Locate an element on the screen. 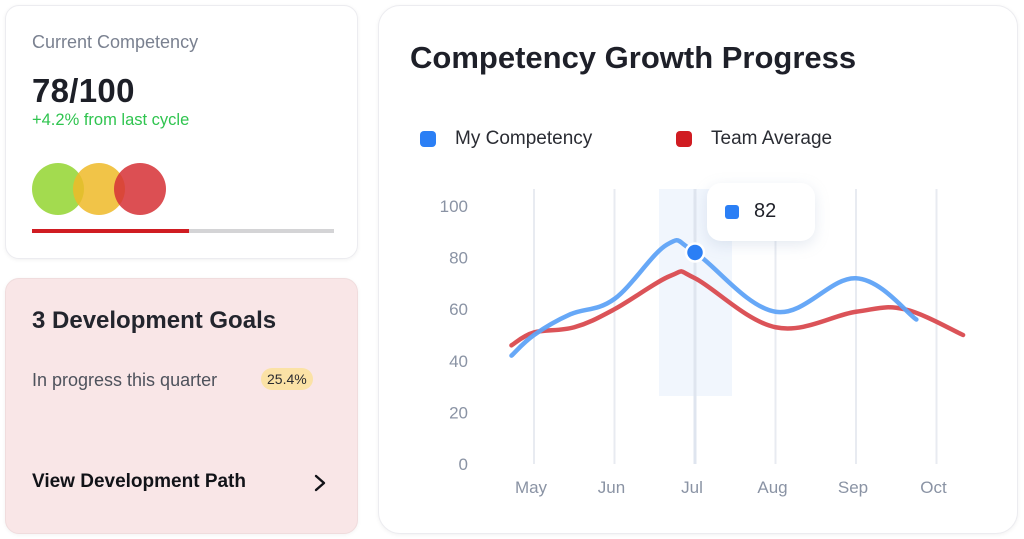 The height and width of the screenshot is (539, 1024). chart-title: Competency Growth Progress is located at coordinates (633, 57).